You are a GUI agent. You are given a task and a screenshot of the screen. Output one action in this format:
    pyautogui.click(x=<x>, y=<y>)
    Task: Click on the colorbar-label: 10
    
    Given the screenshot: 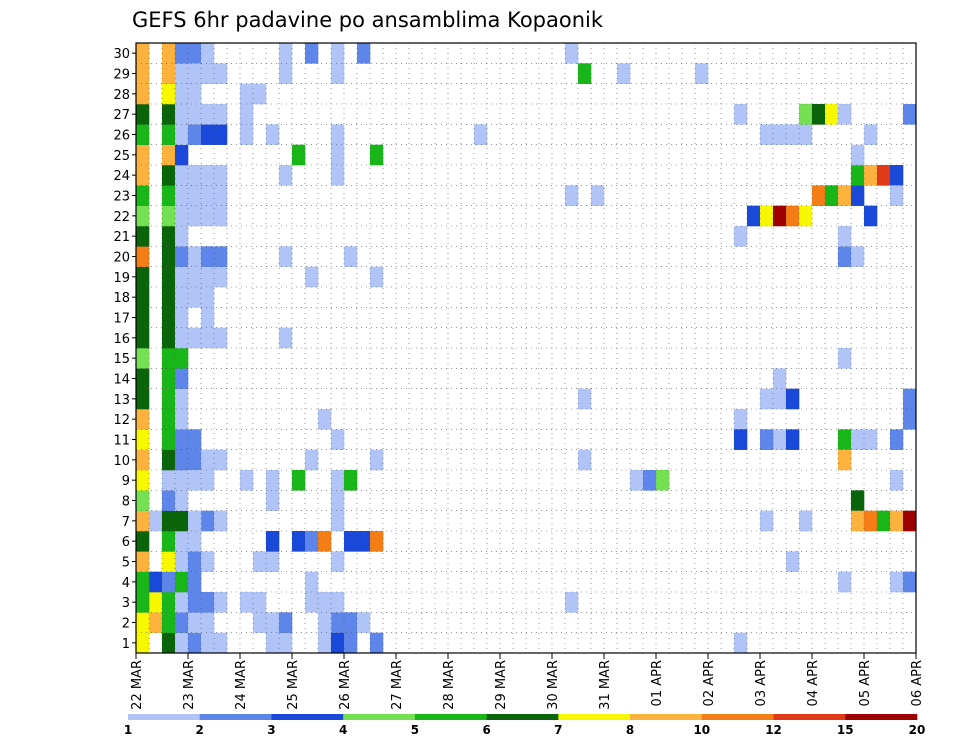 What is the action you would take?
    pyautogui.click(x=701, y=730)
    